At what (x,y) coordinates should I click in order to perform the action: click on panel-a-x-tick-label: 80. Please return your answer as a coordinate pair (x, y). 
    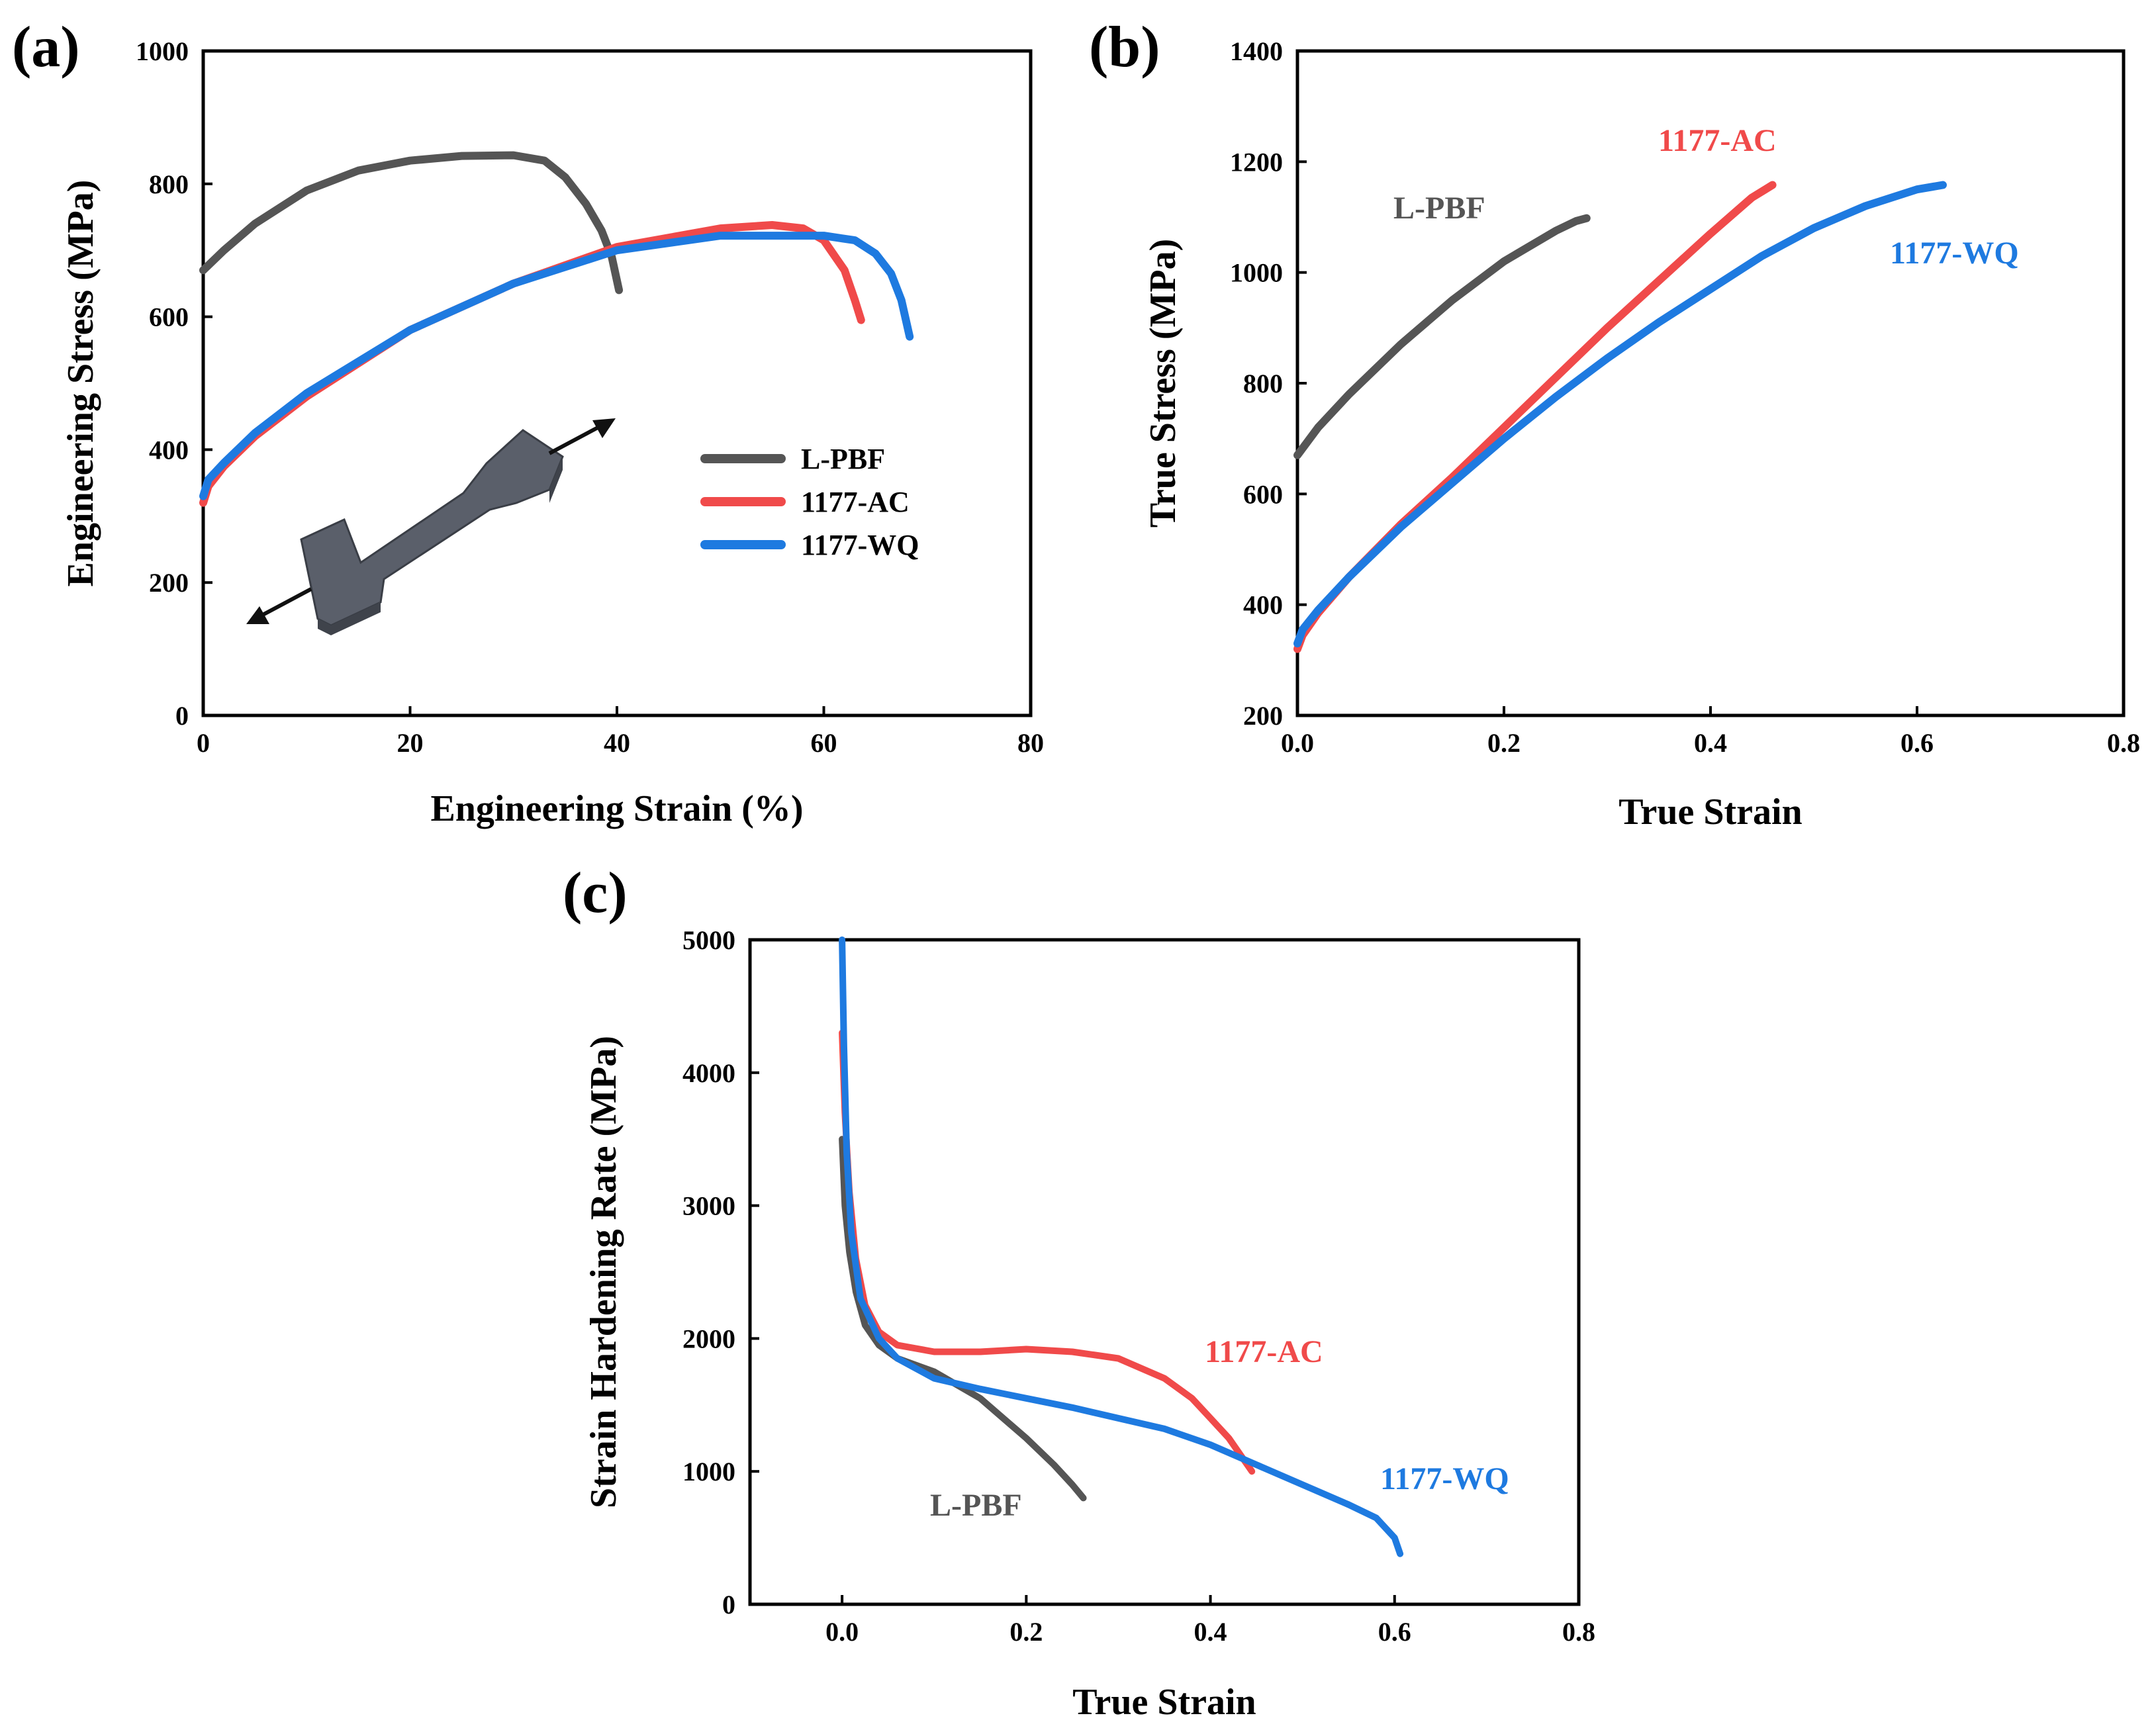
    Looking at the image, I should click on (1030, 743).